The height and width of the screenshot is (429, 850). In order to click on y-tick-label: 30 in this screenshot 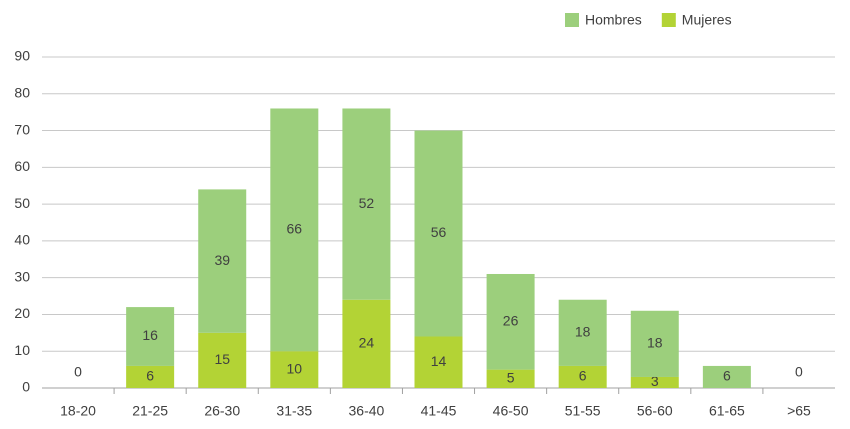, I will do `click(22, 276)`.